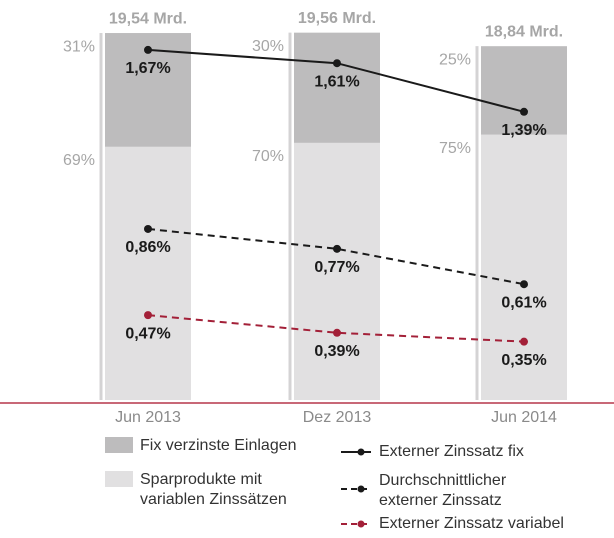 The width and height of the screenshot is (614, 538). Describe the element at coordinates (79, 46) in the screenshot. I see `share-label: 31%` at that location.